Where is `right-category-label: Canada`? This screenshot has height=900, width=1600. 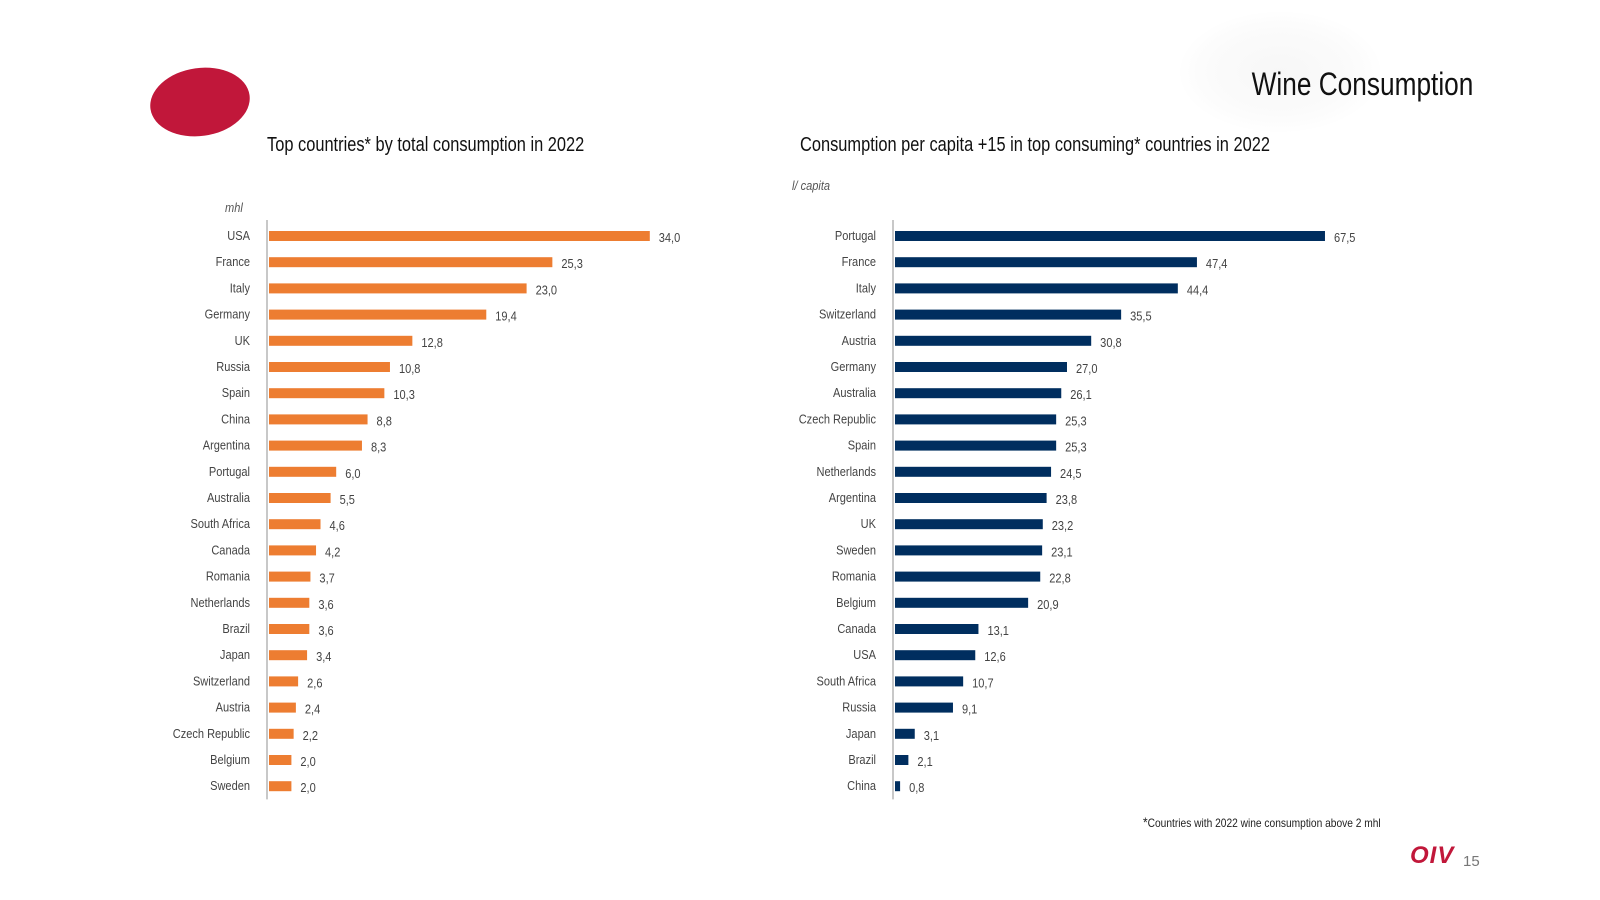 right-category-label: Canada is located at coordinates (856, 628).